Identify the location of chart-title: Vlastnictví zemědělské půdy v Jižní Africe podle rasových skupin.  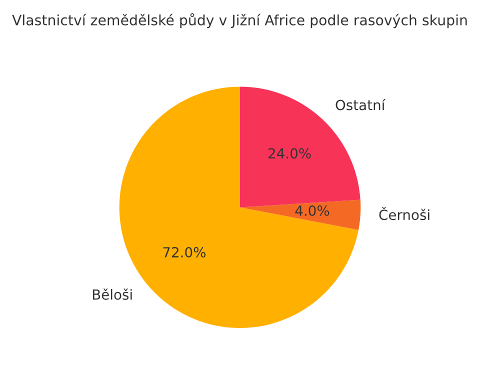
(239, 20).